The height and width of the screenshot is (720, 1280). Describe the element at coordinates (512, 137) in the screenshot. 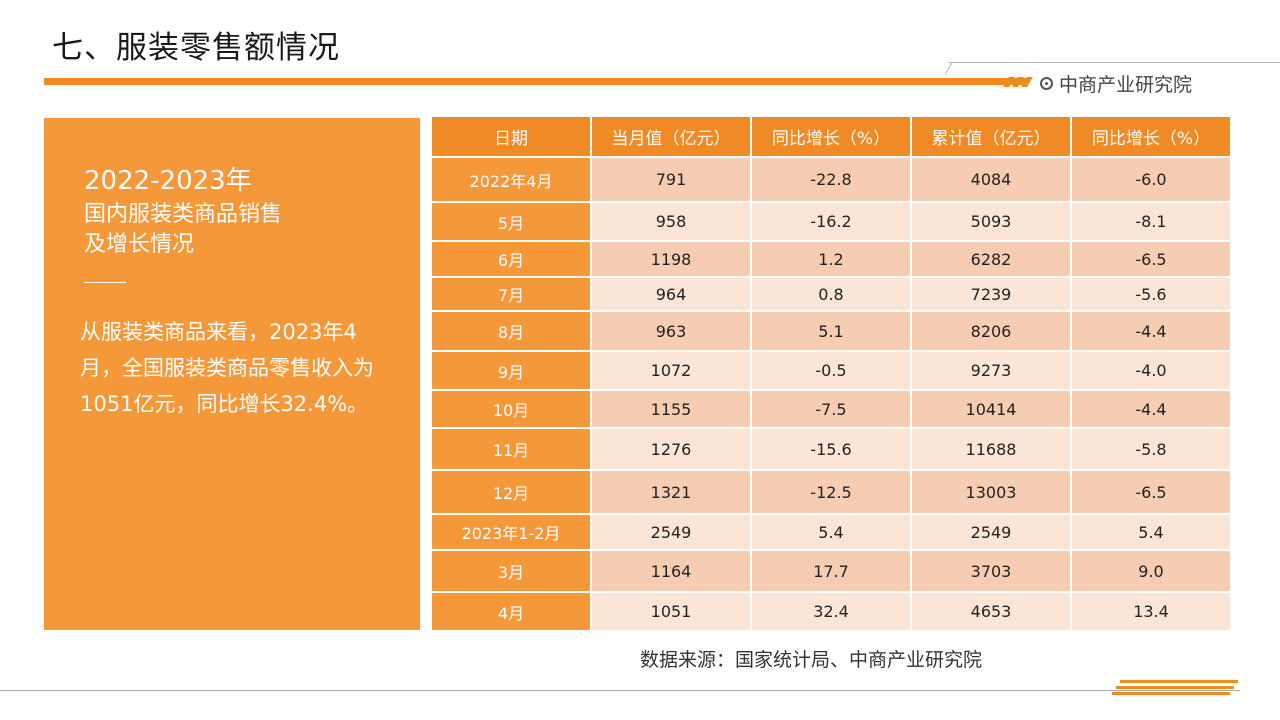

I see `column-header: 日期` at that location.